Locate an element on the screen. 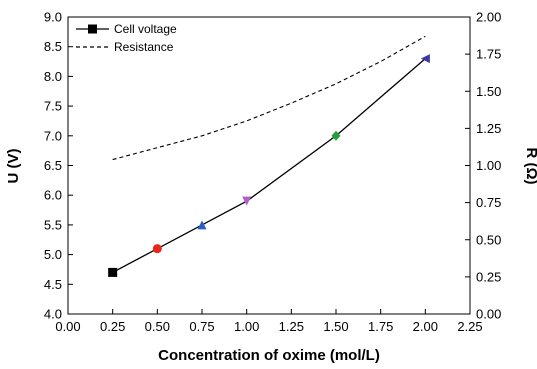 The width and height of the screenshot is (537, 369). x-tick-label: 1.00 is located at coordinates (246, 326).